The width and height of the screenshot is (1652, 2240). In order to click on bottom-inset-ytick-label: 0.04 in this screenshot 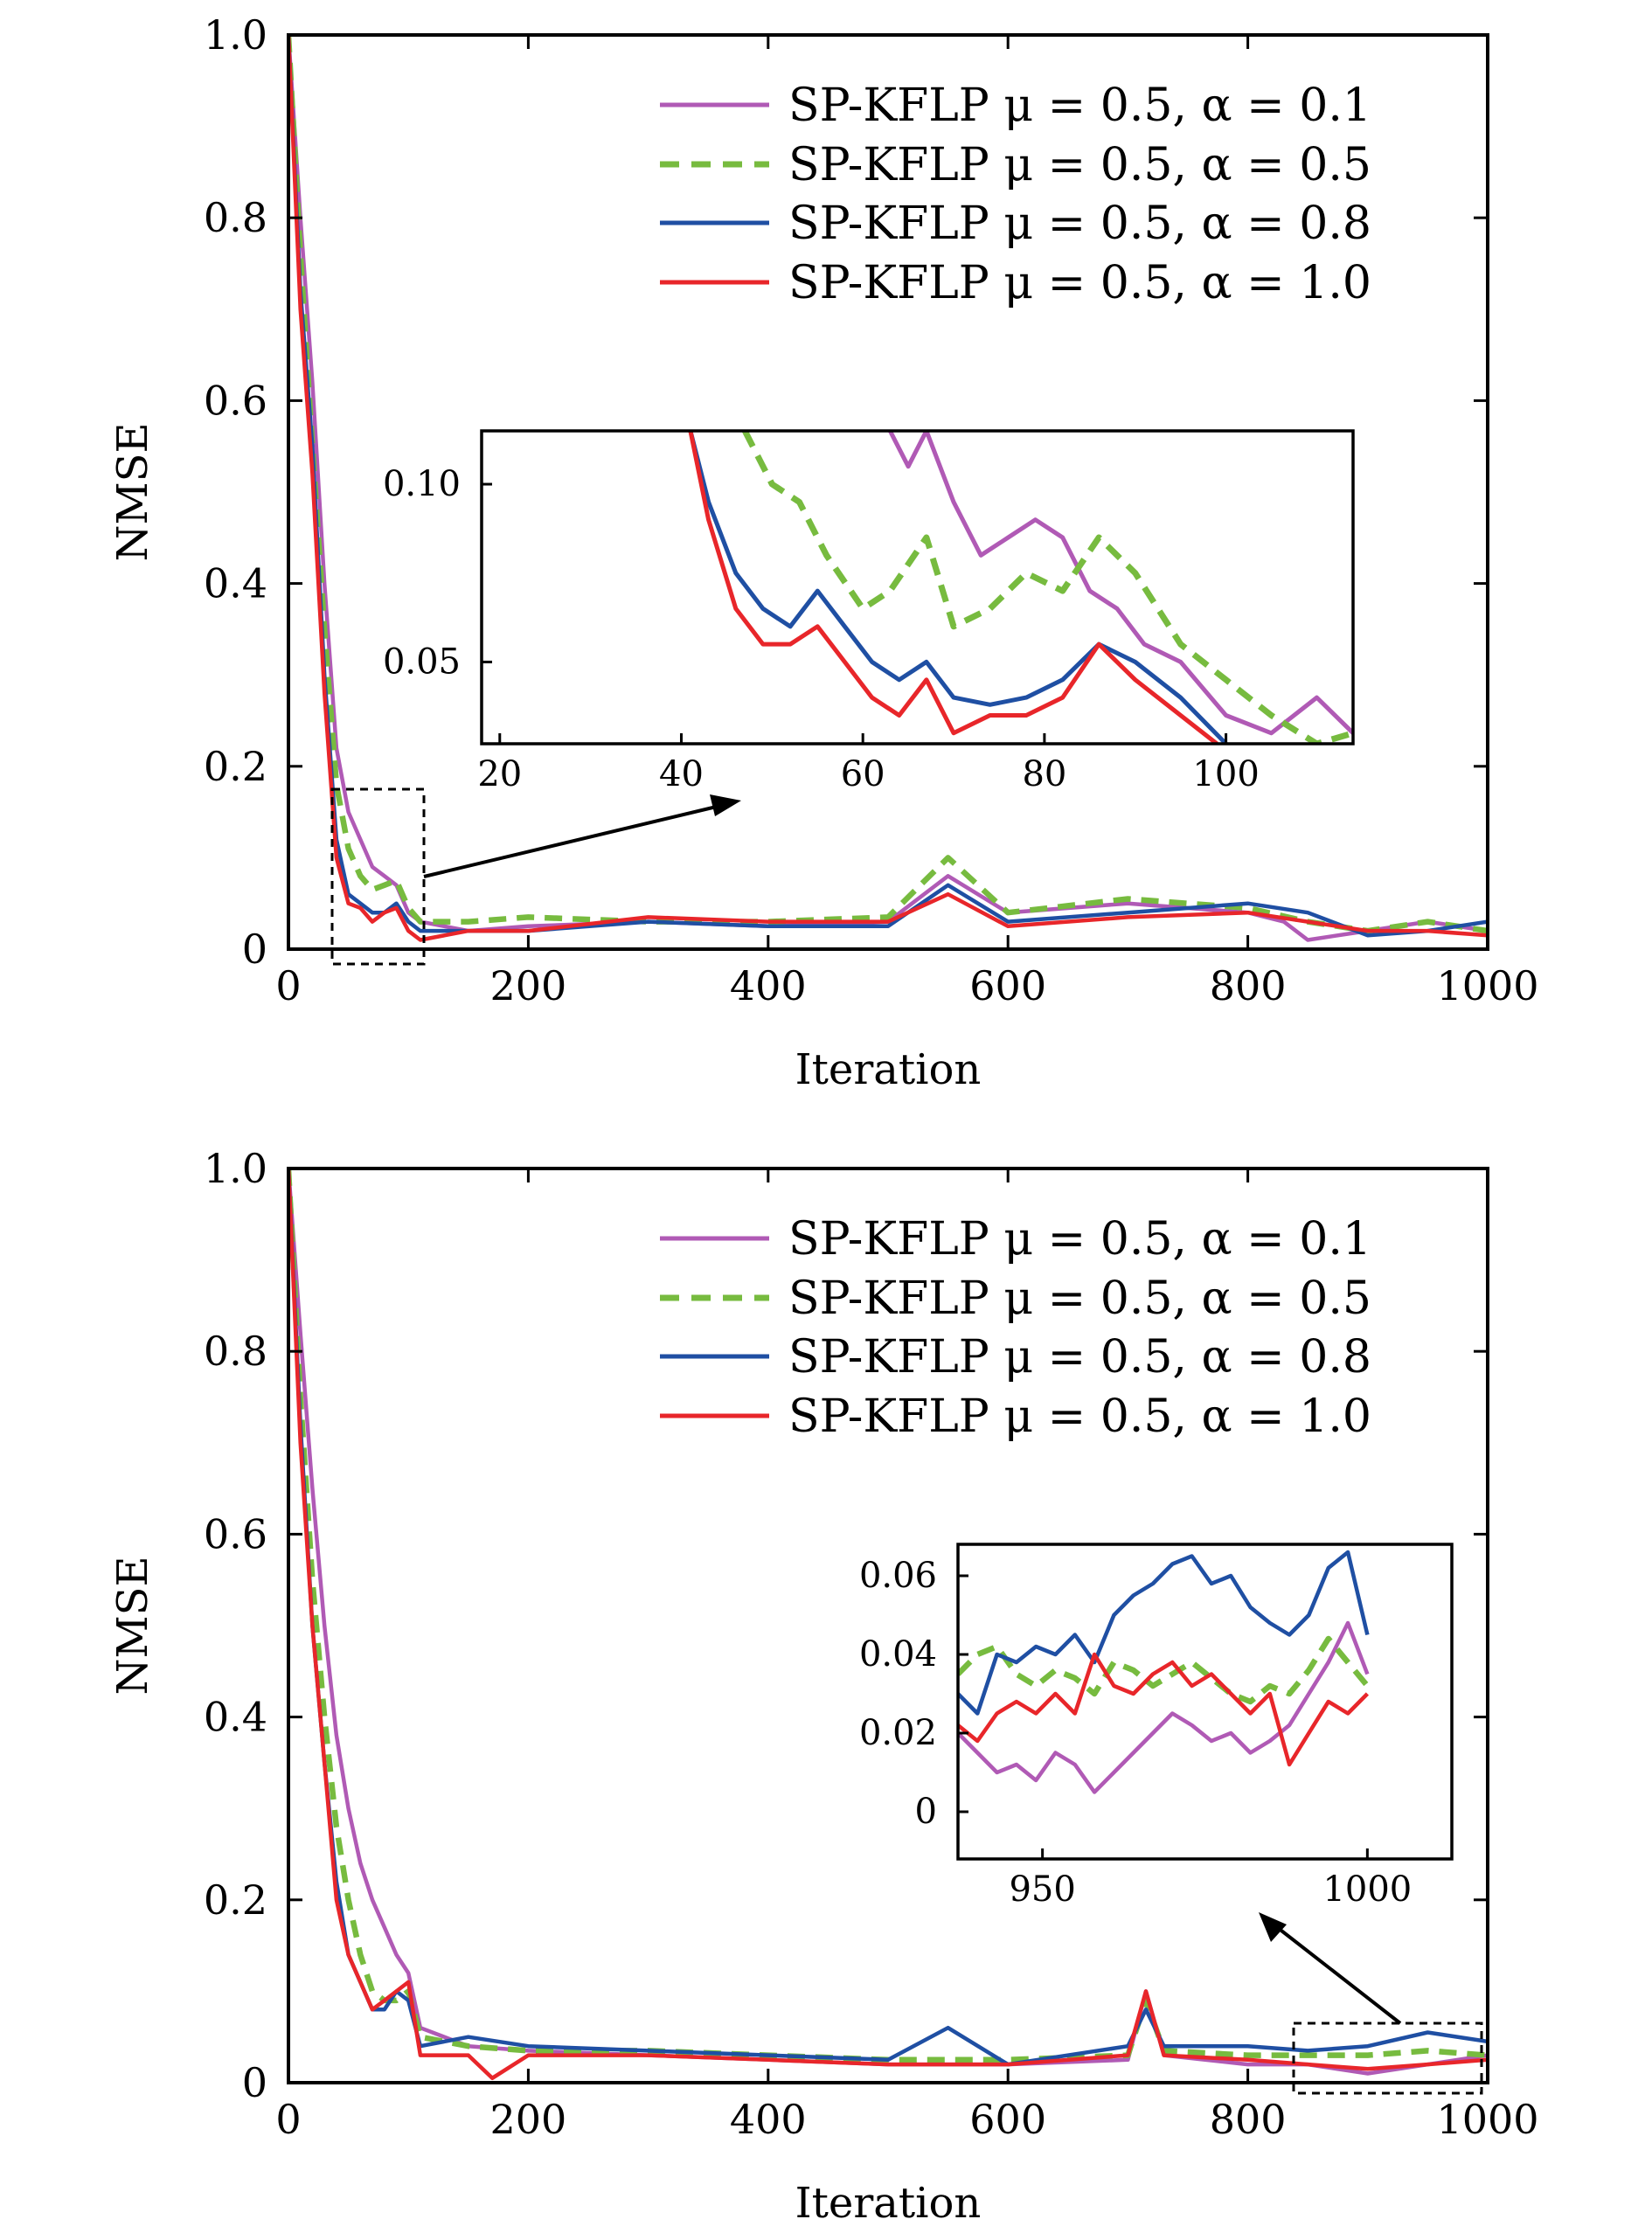, I will do `click(898, 1654)`.